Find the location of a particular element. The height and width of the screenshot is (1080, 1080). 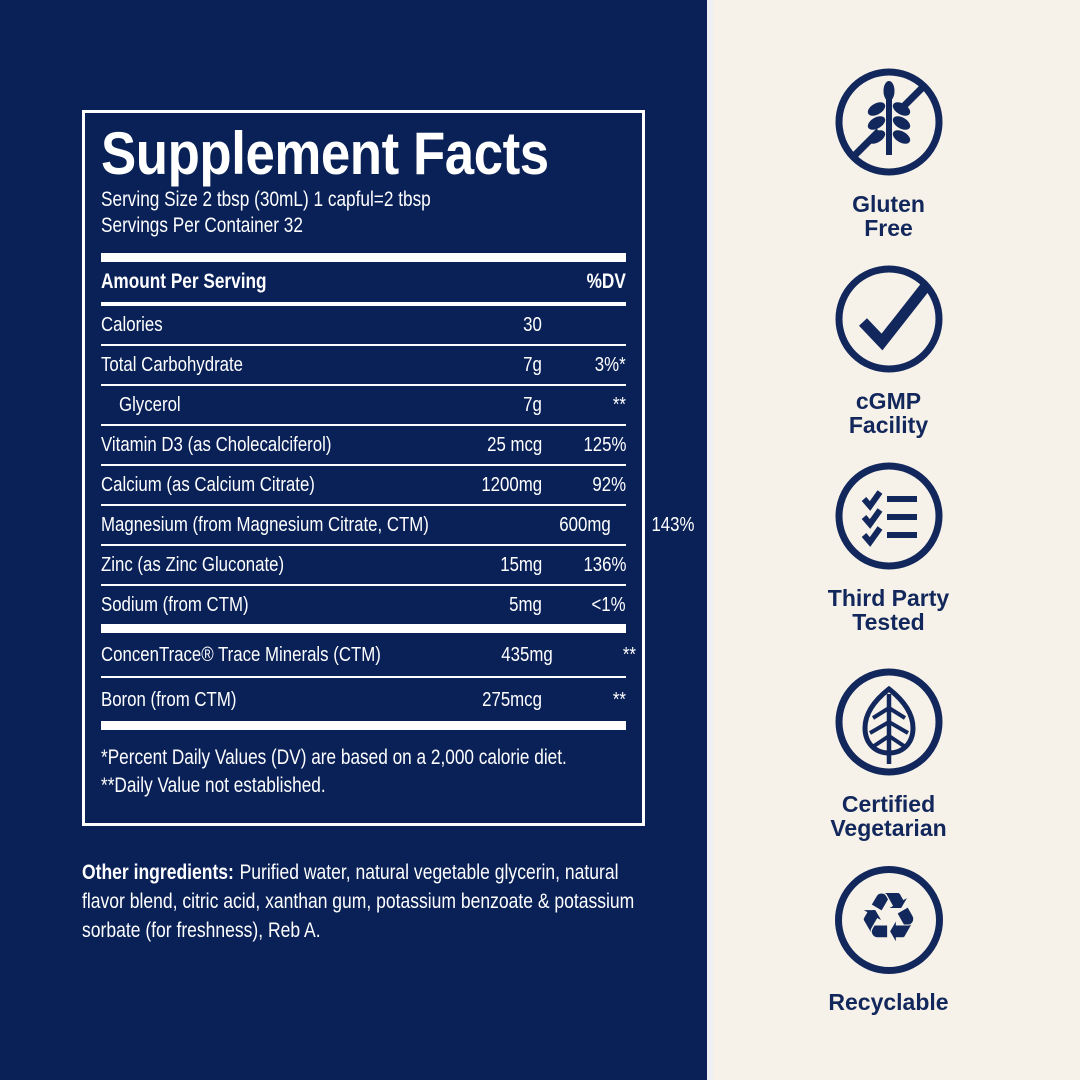

nutrient-dv: 92% is located at coordinates (609, 484).